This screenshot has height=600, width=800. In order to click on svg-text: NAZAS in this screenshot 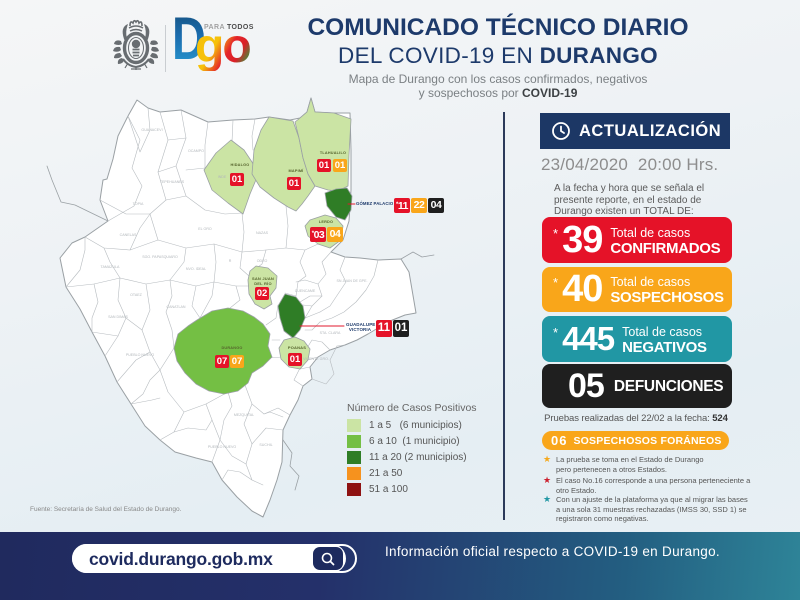, I will do `click(262, 233)`.